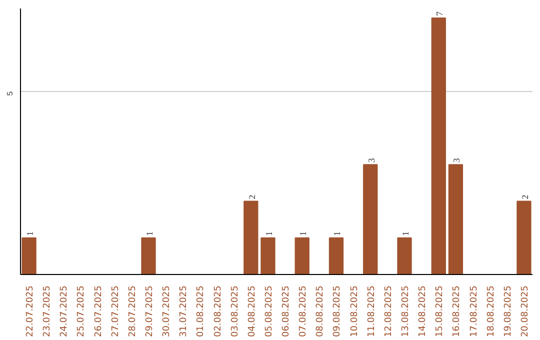  I want to click on x-tick-label: 27.07.2025, so click(115, 312).